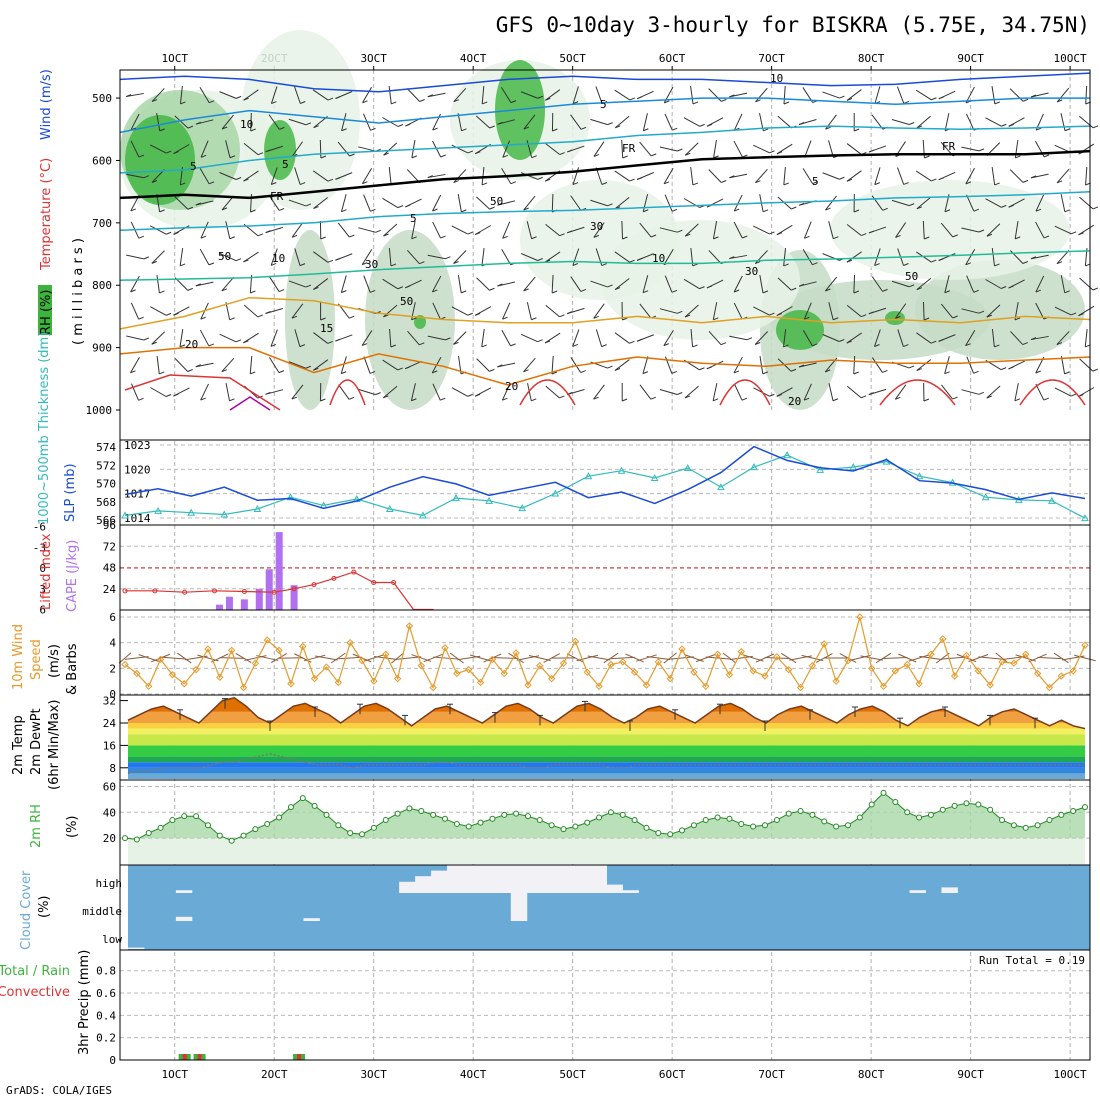  Describe the element at coordinates (279, 591) in the screenshot. I see `lifted-index-line` at that location.